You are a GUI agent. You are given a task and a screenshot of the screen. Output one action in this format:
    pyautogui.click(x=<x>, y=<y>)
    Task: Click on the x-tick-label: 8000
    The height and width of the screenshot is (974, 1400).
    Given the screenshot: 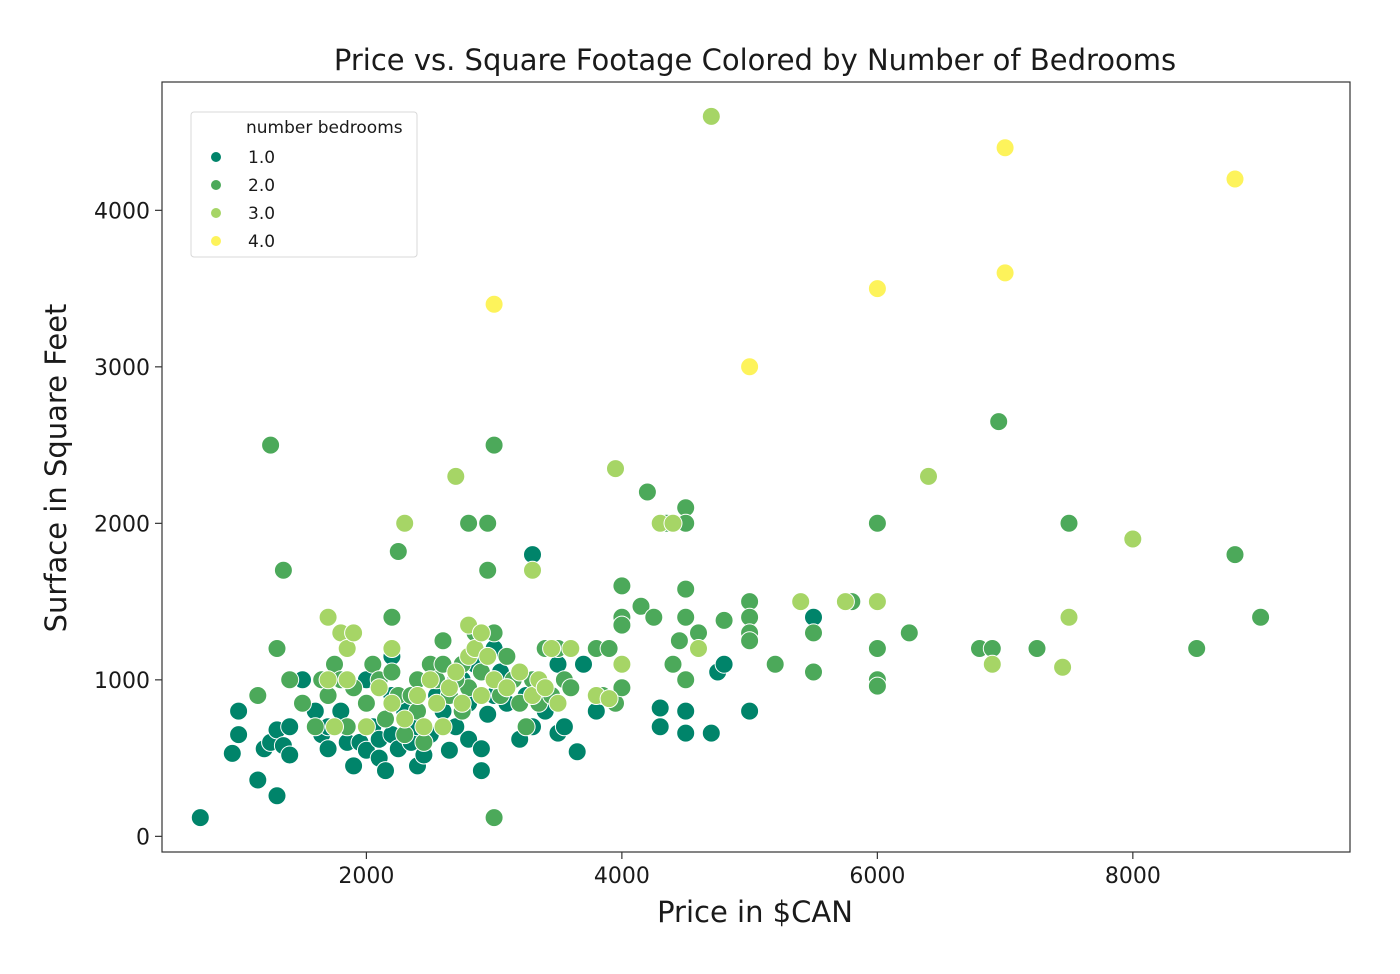 What is the action you would take?
    pyautogui.click(x=1133, y=876)
    